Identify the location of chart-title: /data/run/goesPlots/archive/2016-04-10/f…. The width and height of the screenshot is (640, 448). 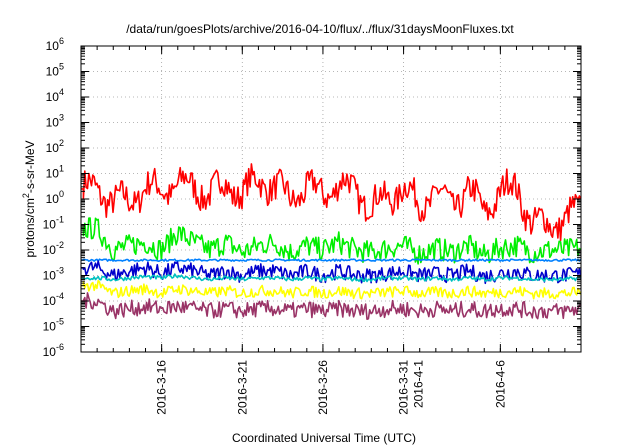
(320, 29).